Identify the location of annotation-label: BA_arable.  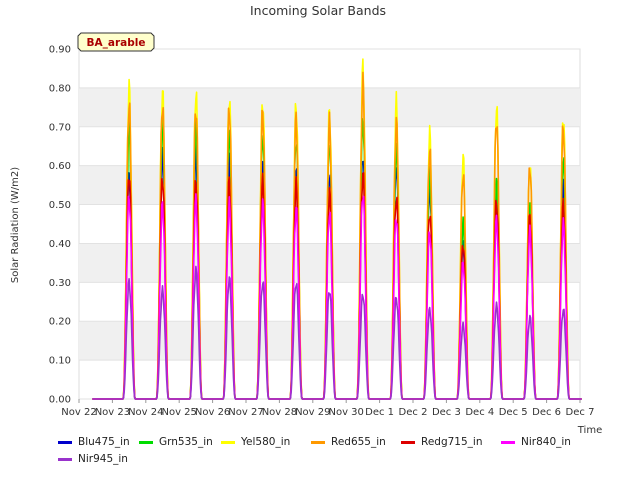
(116, 43).